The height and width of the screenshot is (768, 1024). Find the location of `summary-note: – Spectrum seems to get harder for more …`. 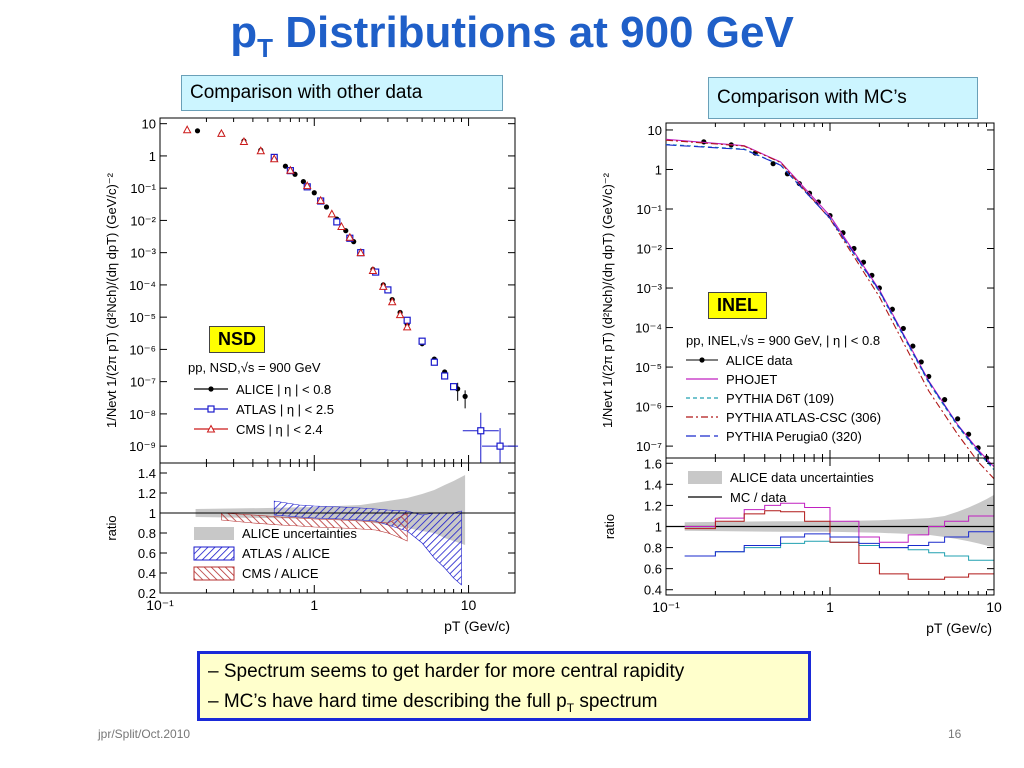

summary-note: – Spectrum seems to get harder for more … is located at coordinates (504, 686).